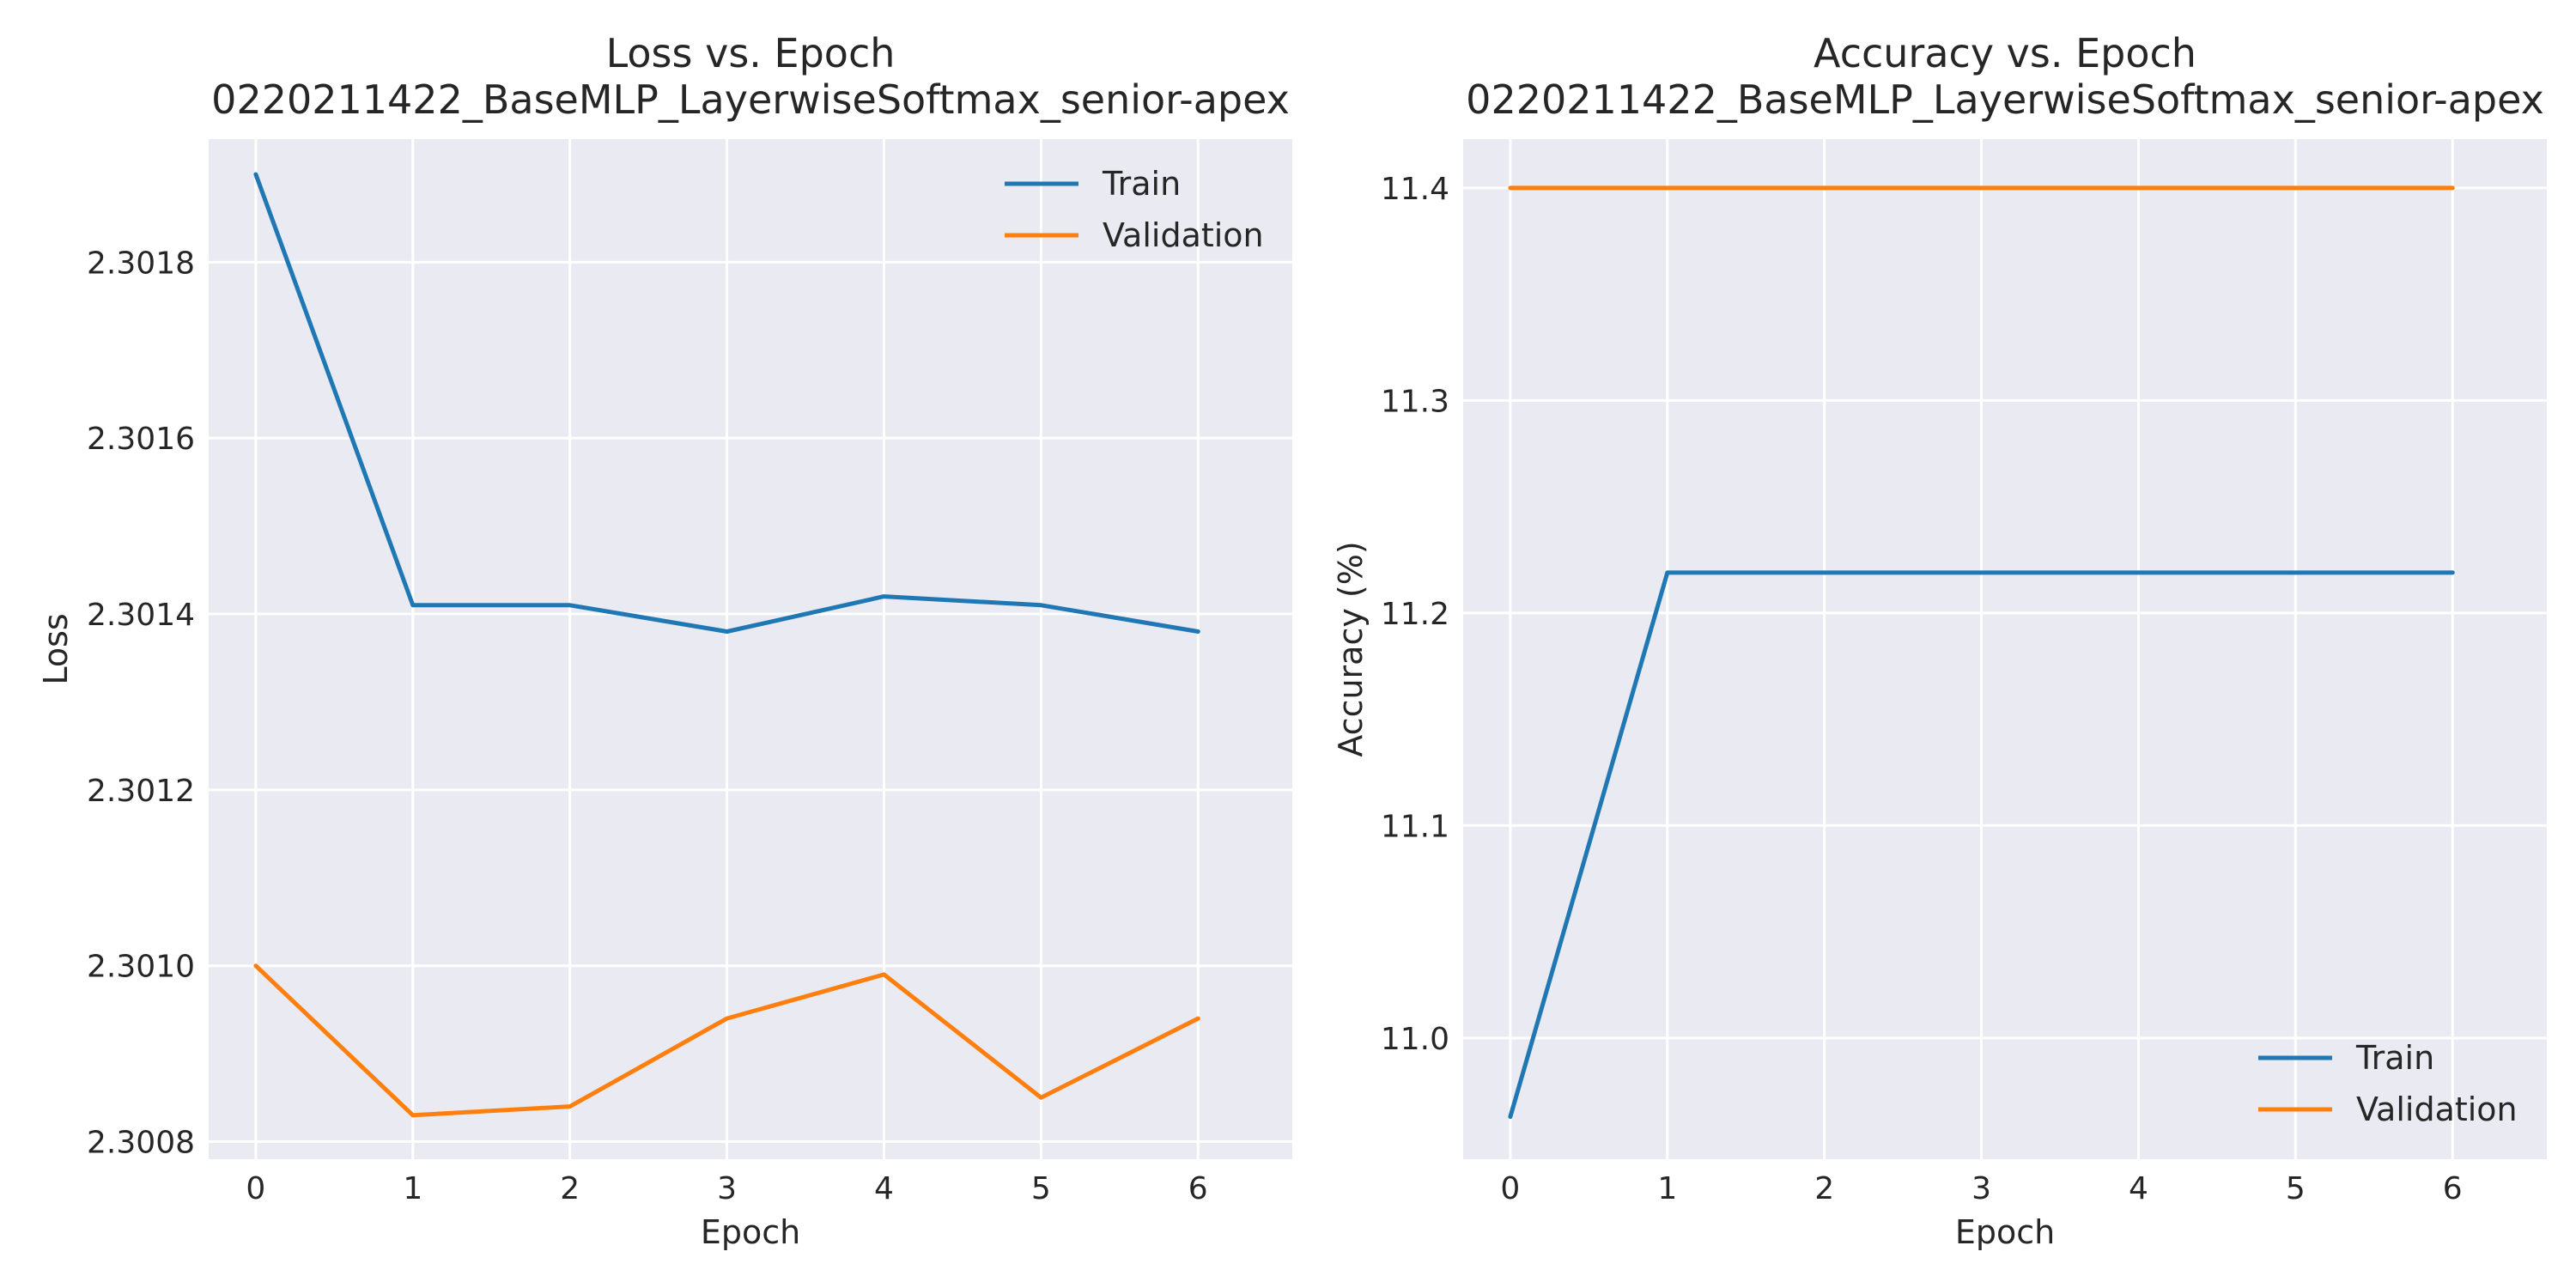  I want to click on loss-legend-train-label: Train, so click(1141, 184).